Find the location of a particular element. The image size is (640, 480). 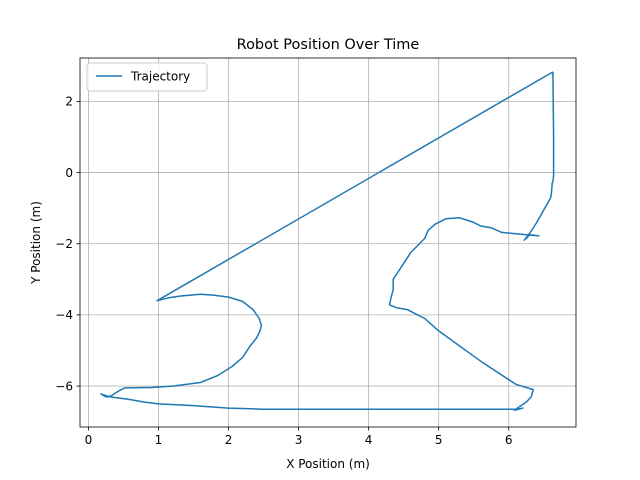

y-tick-label: −2 is located at coordinates (64, 244).